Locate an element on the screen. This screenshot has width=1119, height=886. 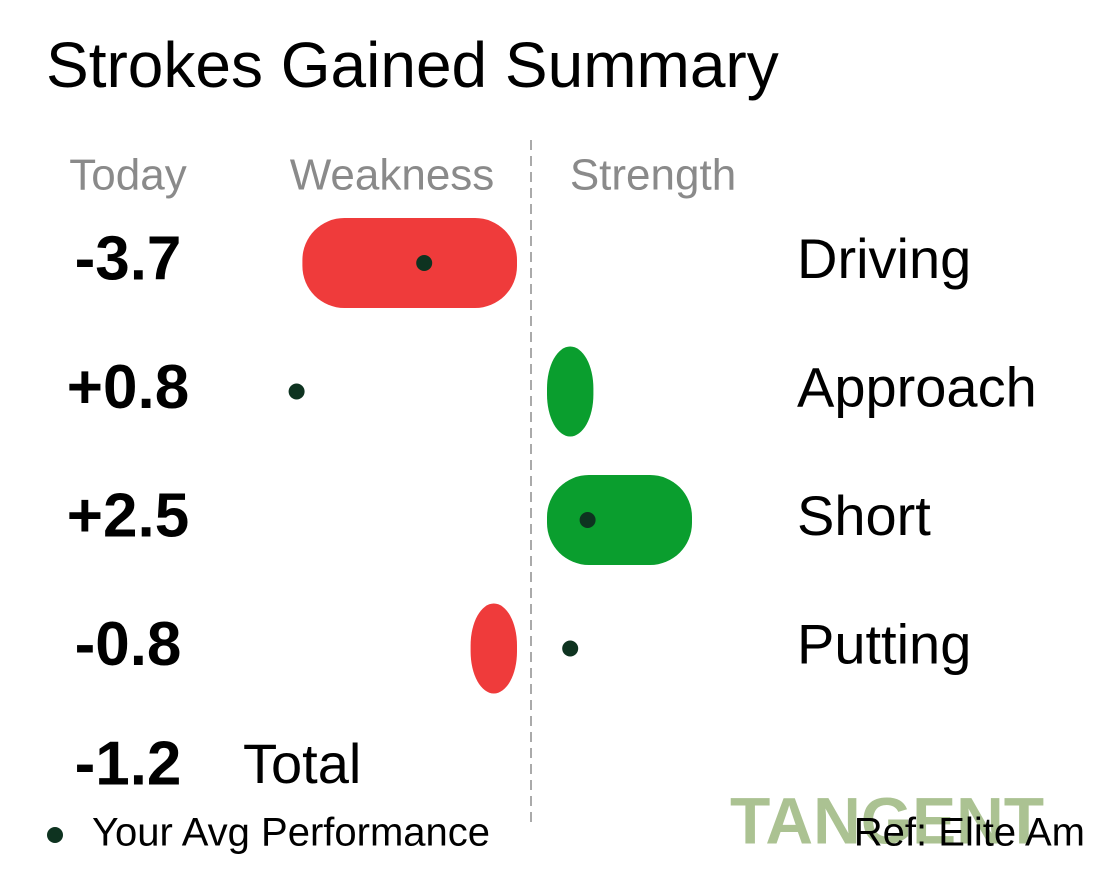
watermark: TANGENT is located at coordinates (887, 820).